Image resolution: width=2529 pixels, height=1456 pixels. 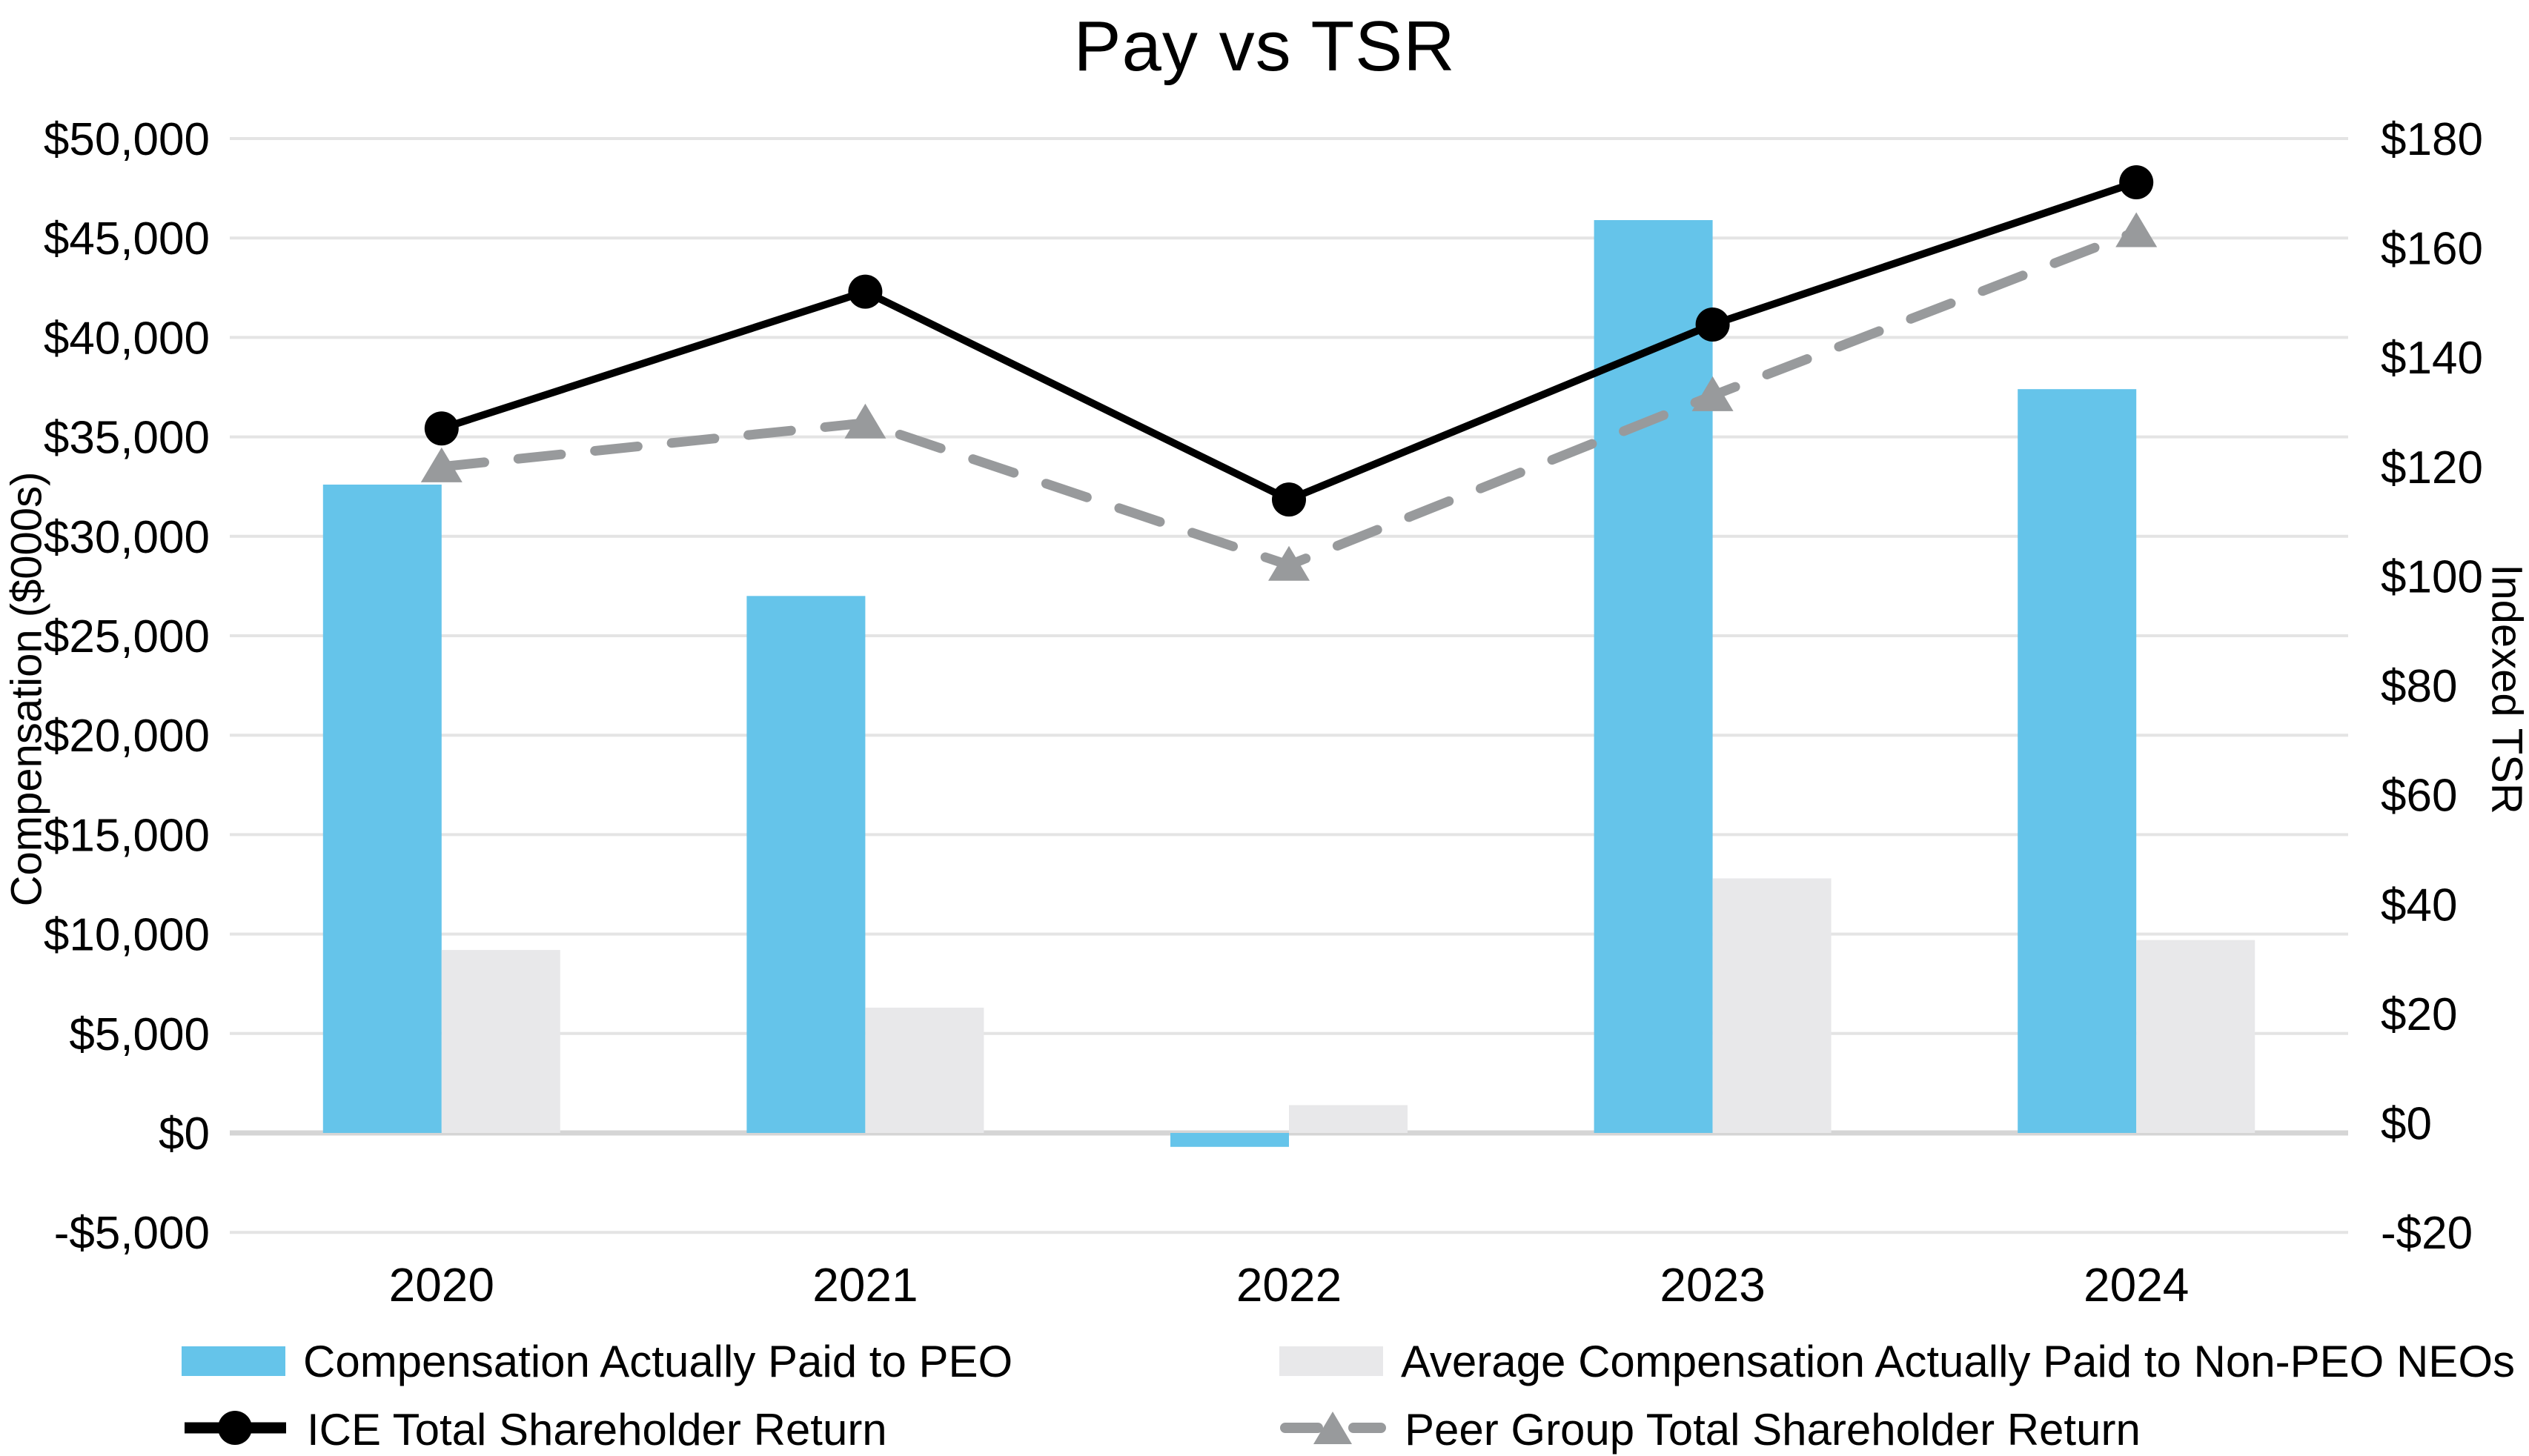 I want to click on legend-label-peer-tsr: Peer Group Total Shareholder Return, so click(x=1773, y=1429).